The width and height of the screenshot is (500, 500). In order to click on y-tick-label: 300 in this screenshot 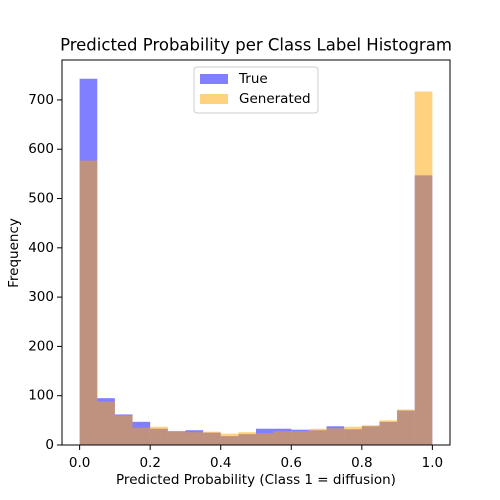, I will do `click(41, 297)`.